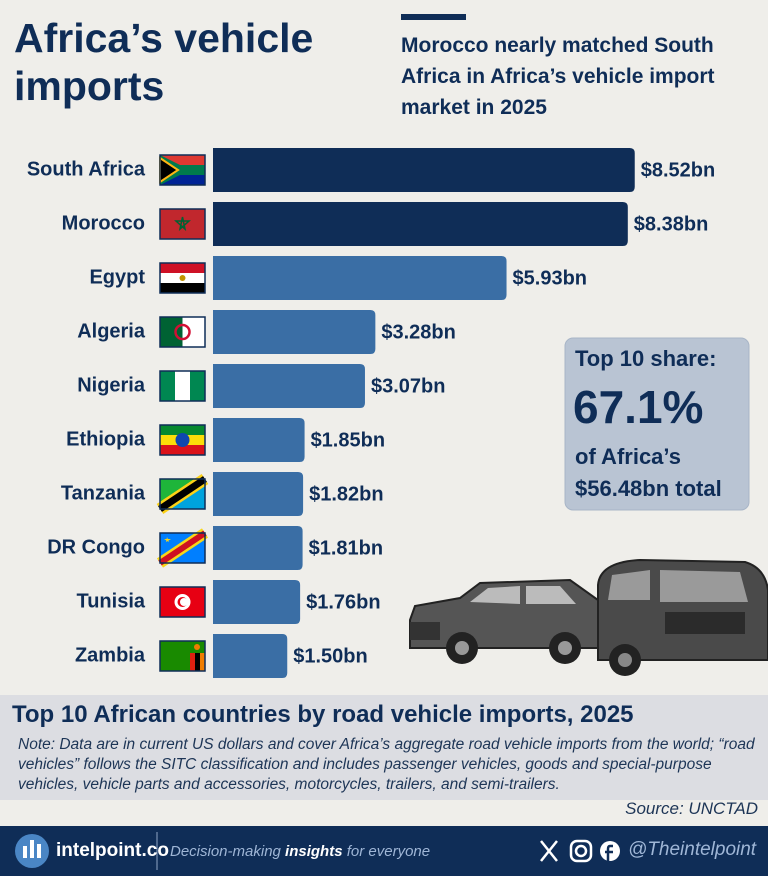 This screenshot has height=876, width=768. Describe the element at coordinates (32, 851) in the screenshot. I see `logo` at that location.